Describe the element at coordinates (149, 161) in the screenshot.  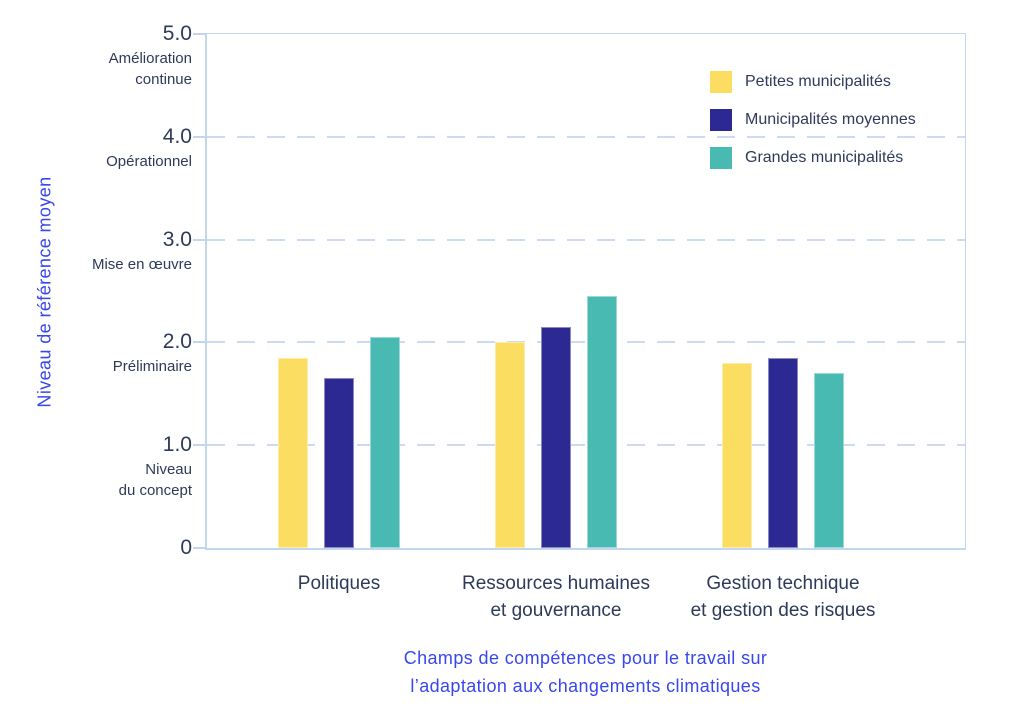
I see `y-level-label-line: Opérationnel` at that location.